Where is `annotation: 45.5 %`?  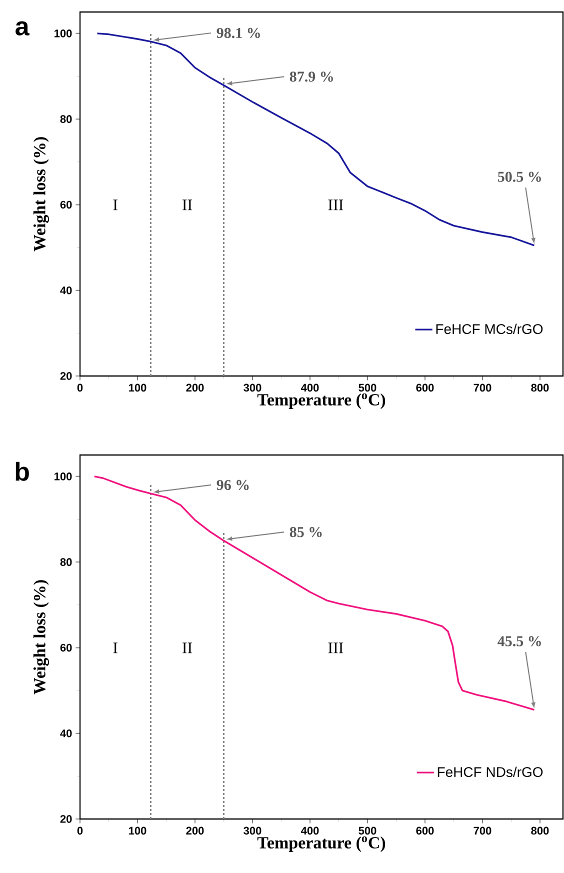
annotation: 45.5 % is located at coordinates (519, 641).